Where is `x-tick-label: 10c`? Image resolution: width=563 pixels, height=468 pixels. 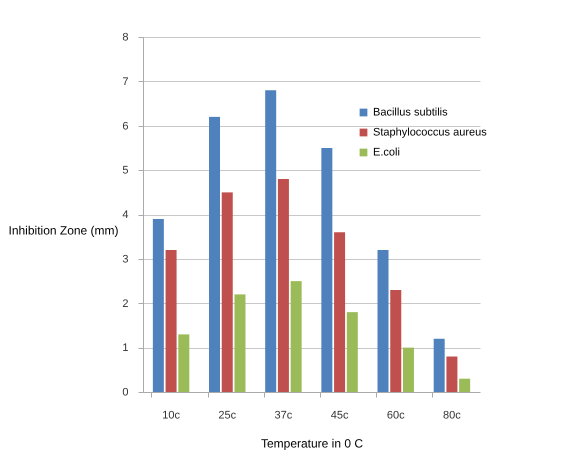
x-tick-label: 10c is located at coordinates (171, 416).